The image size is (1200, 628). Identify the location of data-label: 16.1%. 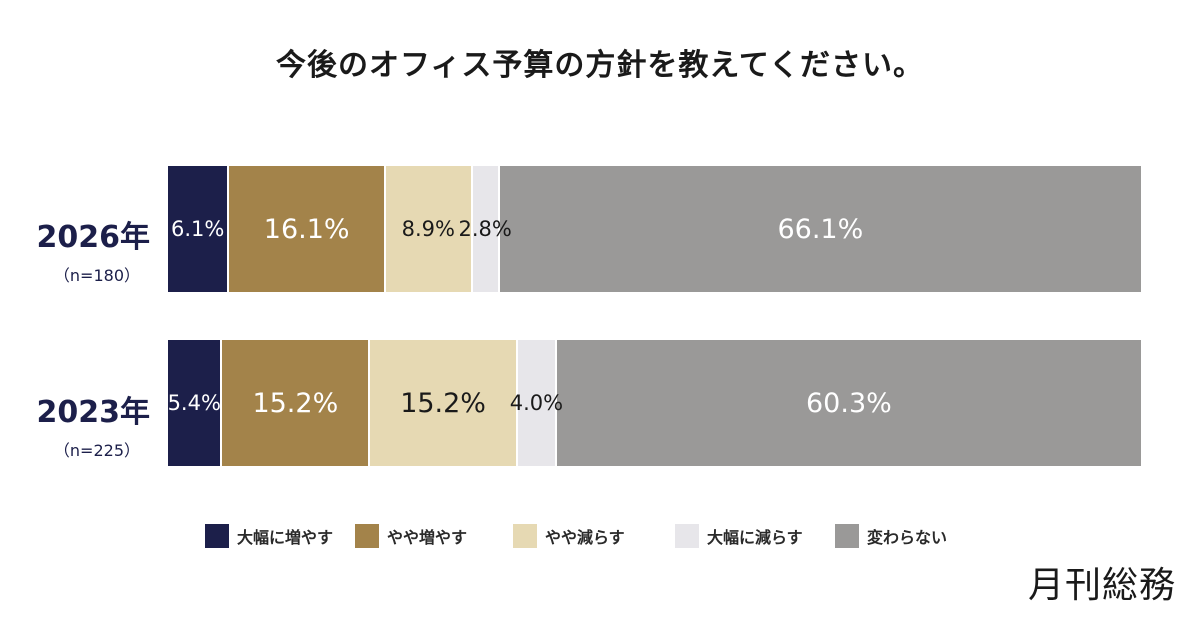
(306, 229).